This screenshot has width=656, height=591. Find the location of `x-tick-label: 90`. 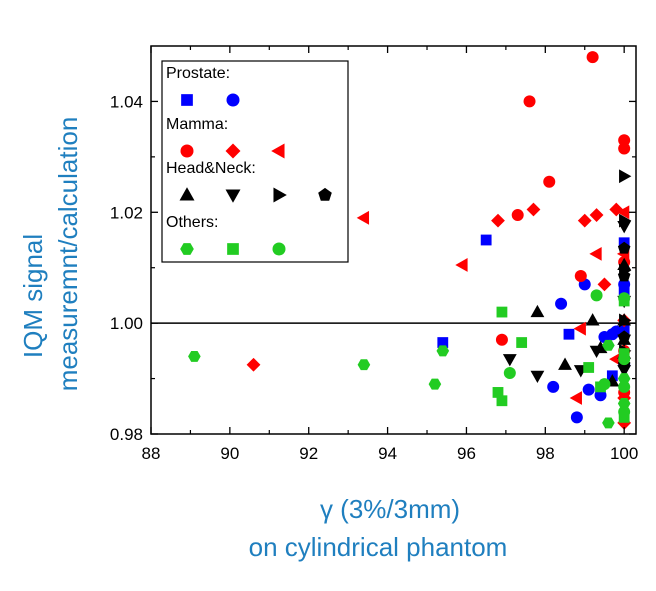

x-tick-label: 90 is located at coordinates (229, 453).